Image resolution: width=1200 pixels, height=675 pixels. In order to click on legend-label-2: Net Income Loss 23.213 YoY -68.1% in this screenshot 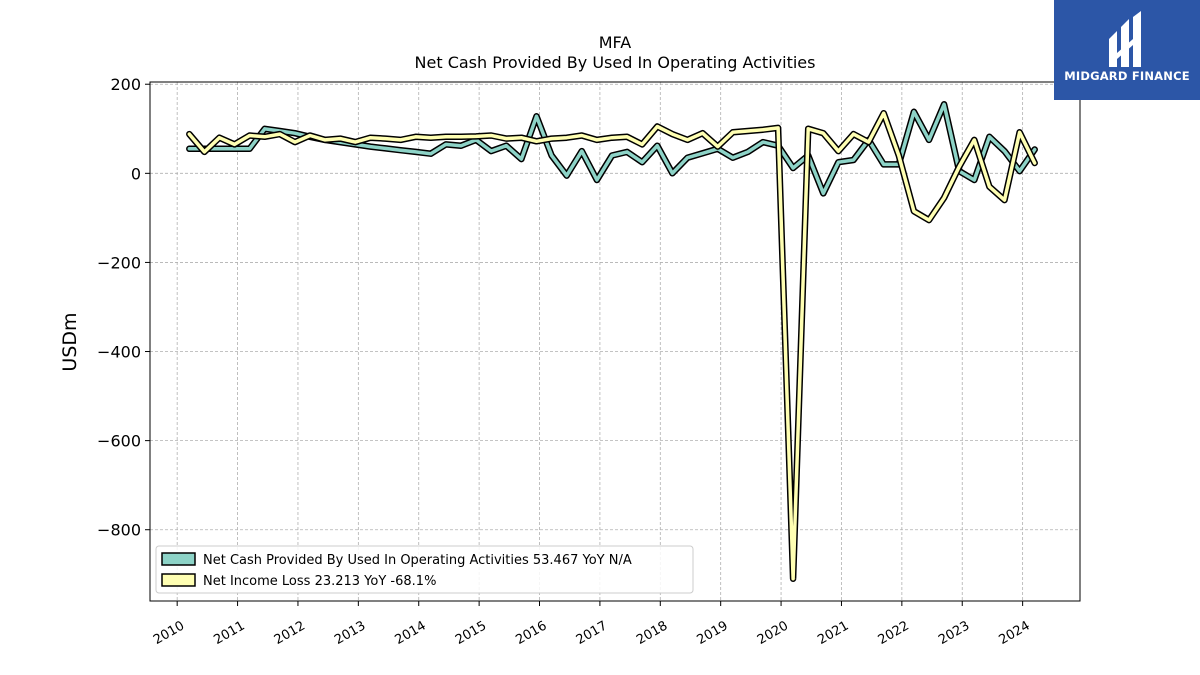, I will do `click(319, 581)`.